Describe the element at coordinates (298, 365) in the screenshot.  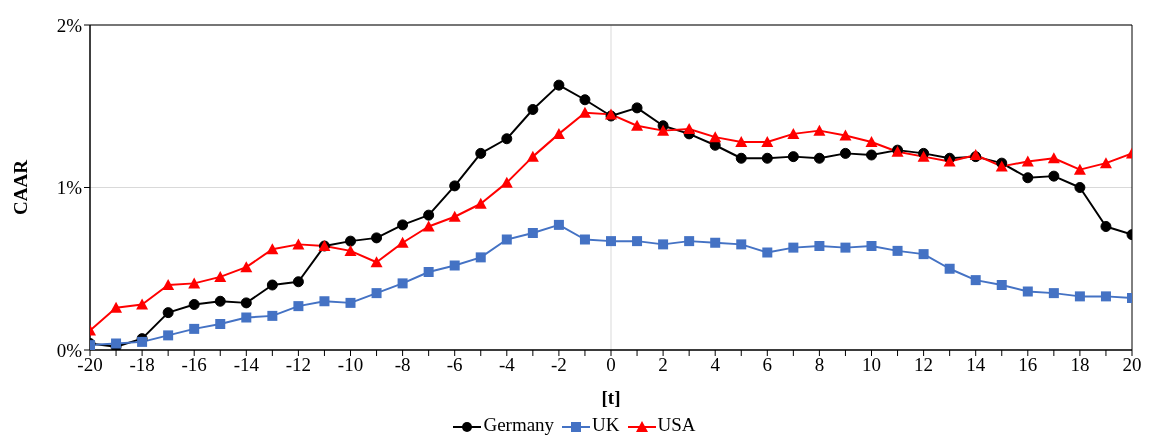
I see `x-tick-label: -12` at that location.